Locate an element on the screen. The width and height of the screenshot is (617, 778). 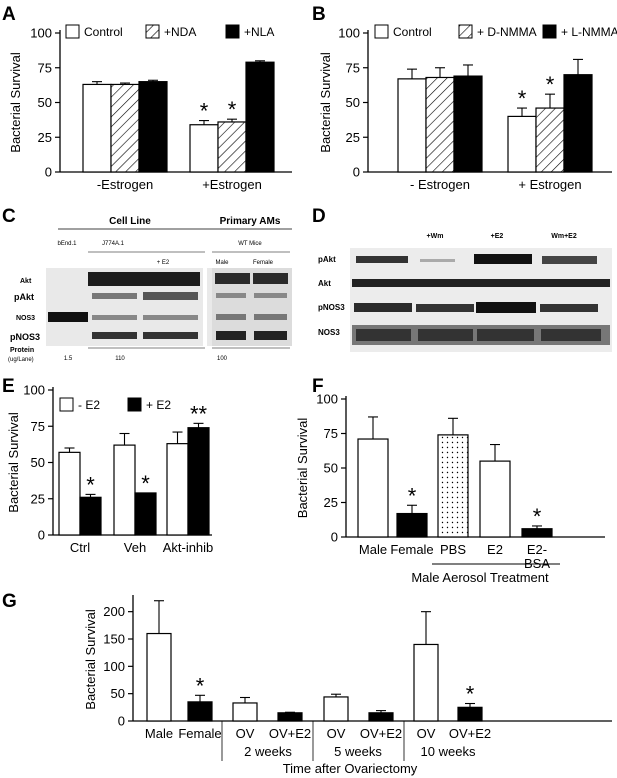
blot-c-sub-female: Female is located at coordinates (263, 263).